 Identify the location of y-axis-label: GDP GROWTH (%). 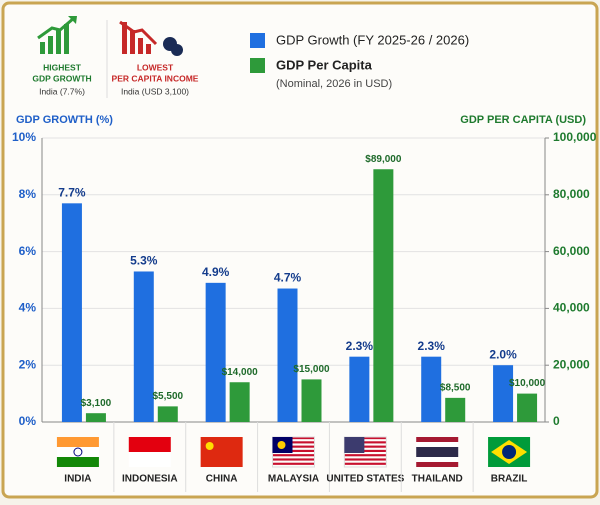
(64, 120).